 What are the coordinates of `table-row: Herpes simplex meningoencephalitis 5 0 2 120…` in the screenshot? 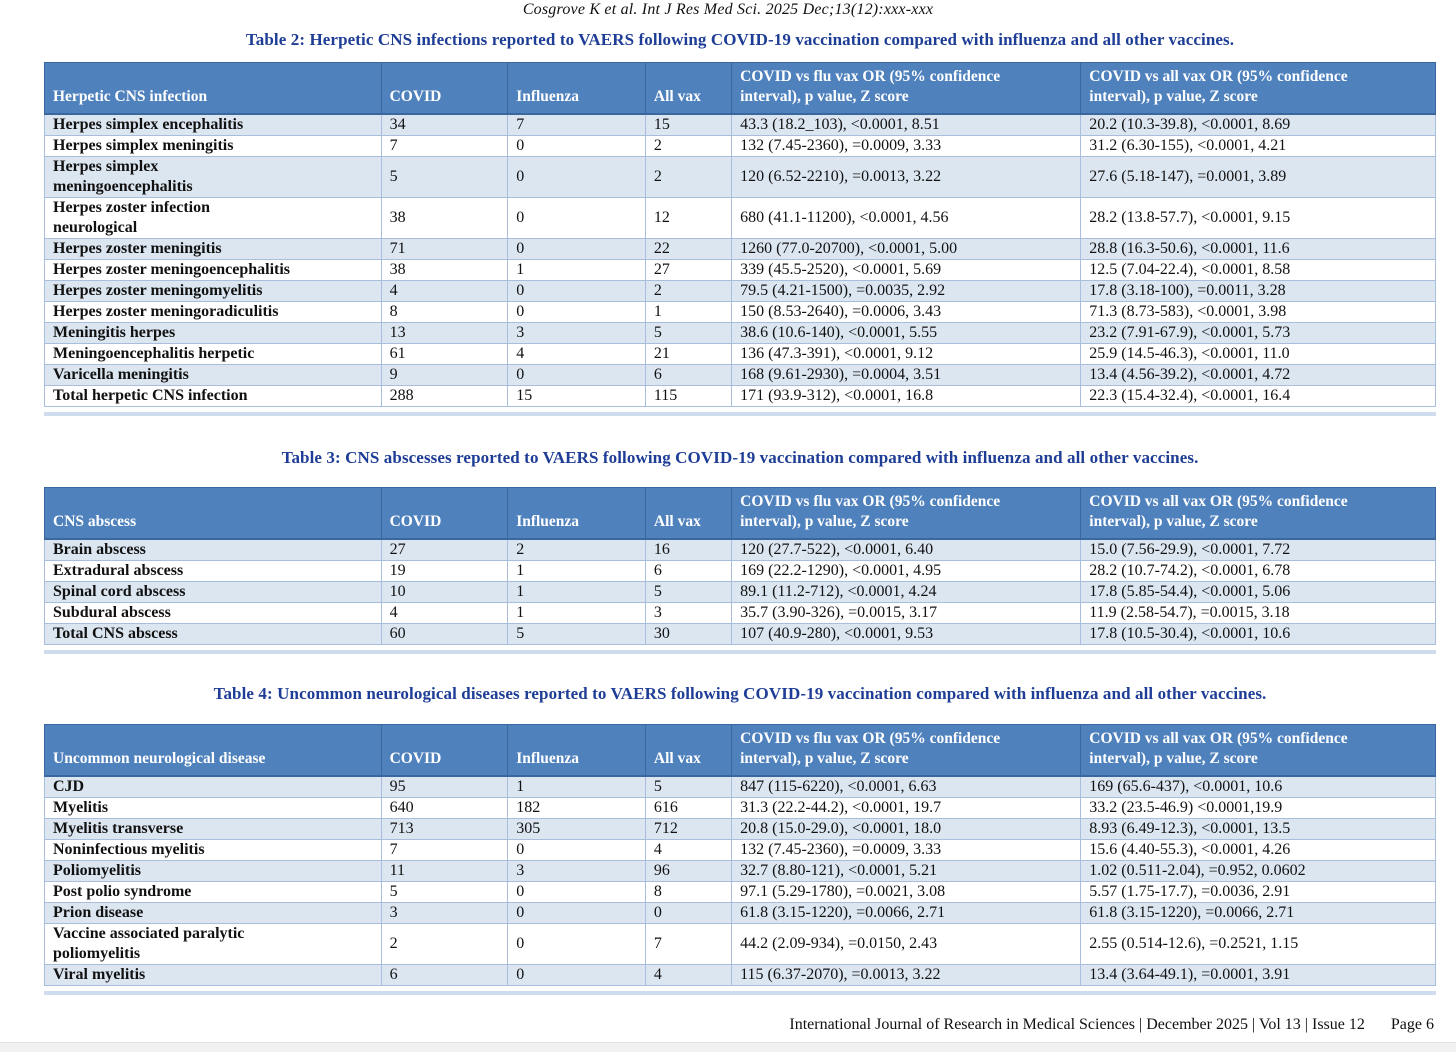 It's located at (740, 177).